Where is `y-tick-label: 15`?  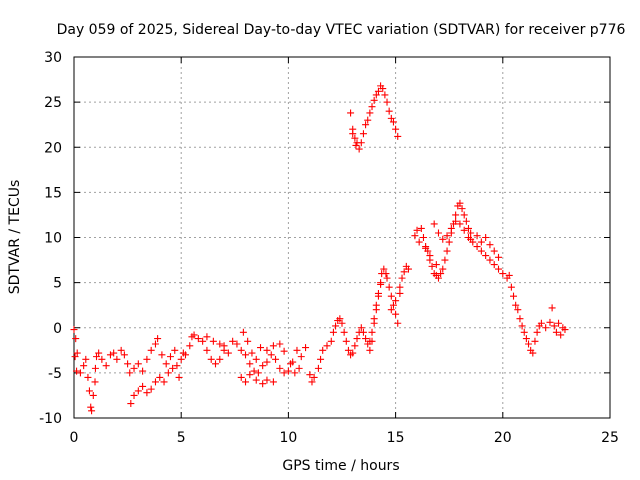
y-tick-label: 15 is located at coordinates (53, 193).